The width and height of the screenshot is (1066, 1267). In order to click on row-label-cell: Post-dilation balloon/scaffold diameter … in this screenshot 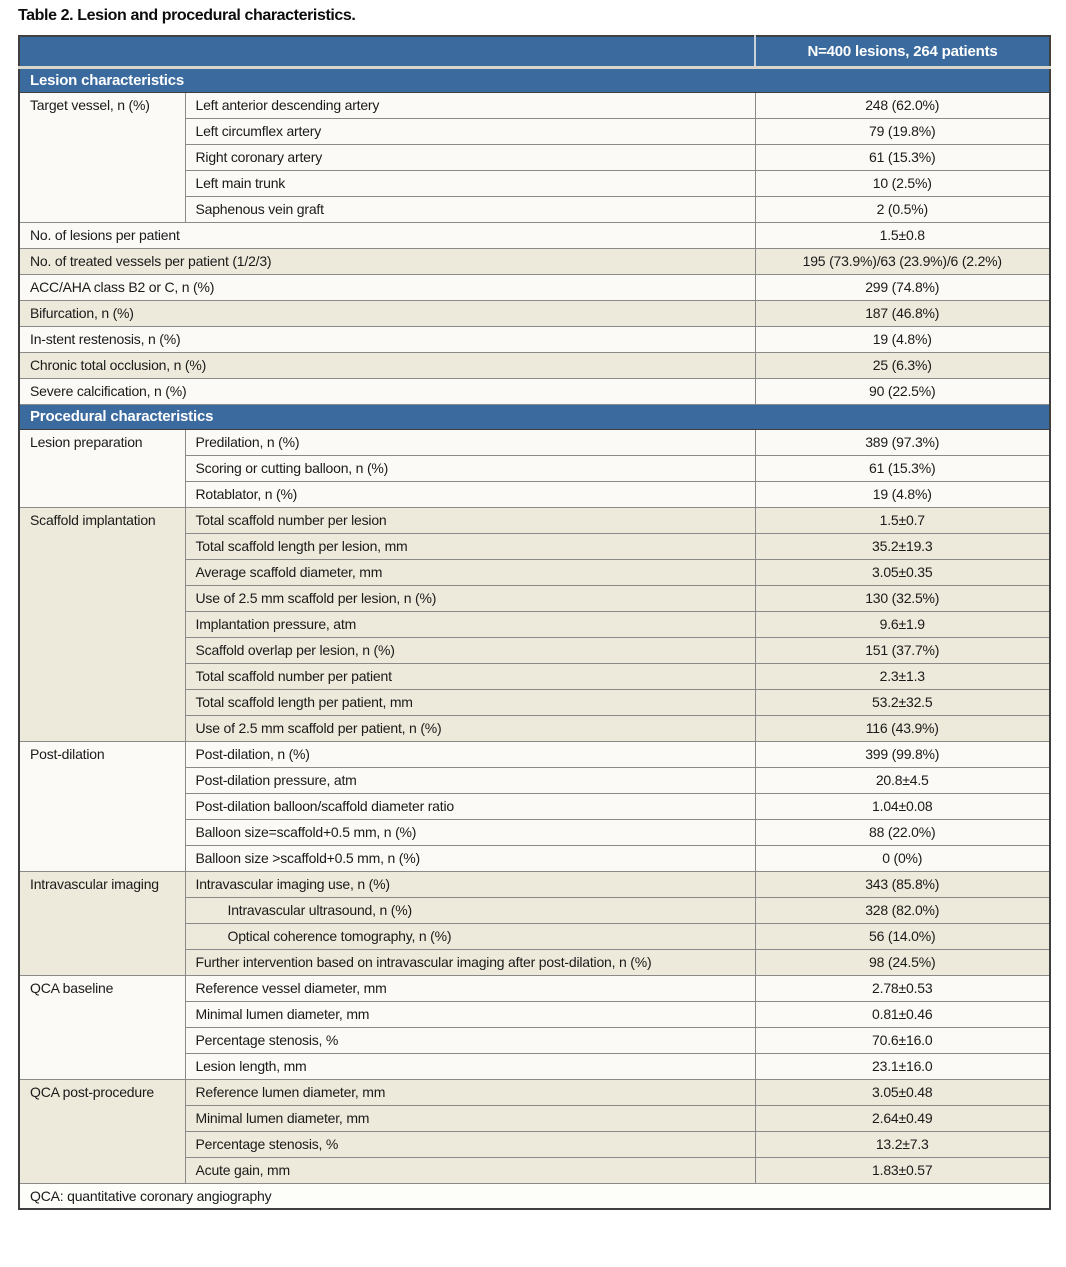, I will do `click(470, 806)`.